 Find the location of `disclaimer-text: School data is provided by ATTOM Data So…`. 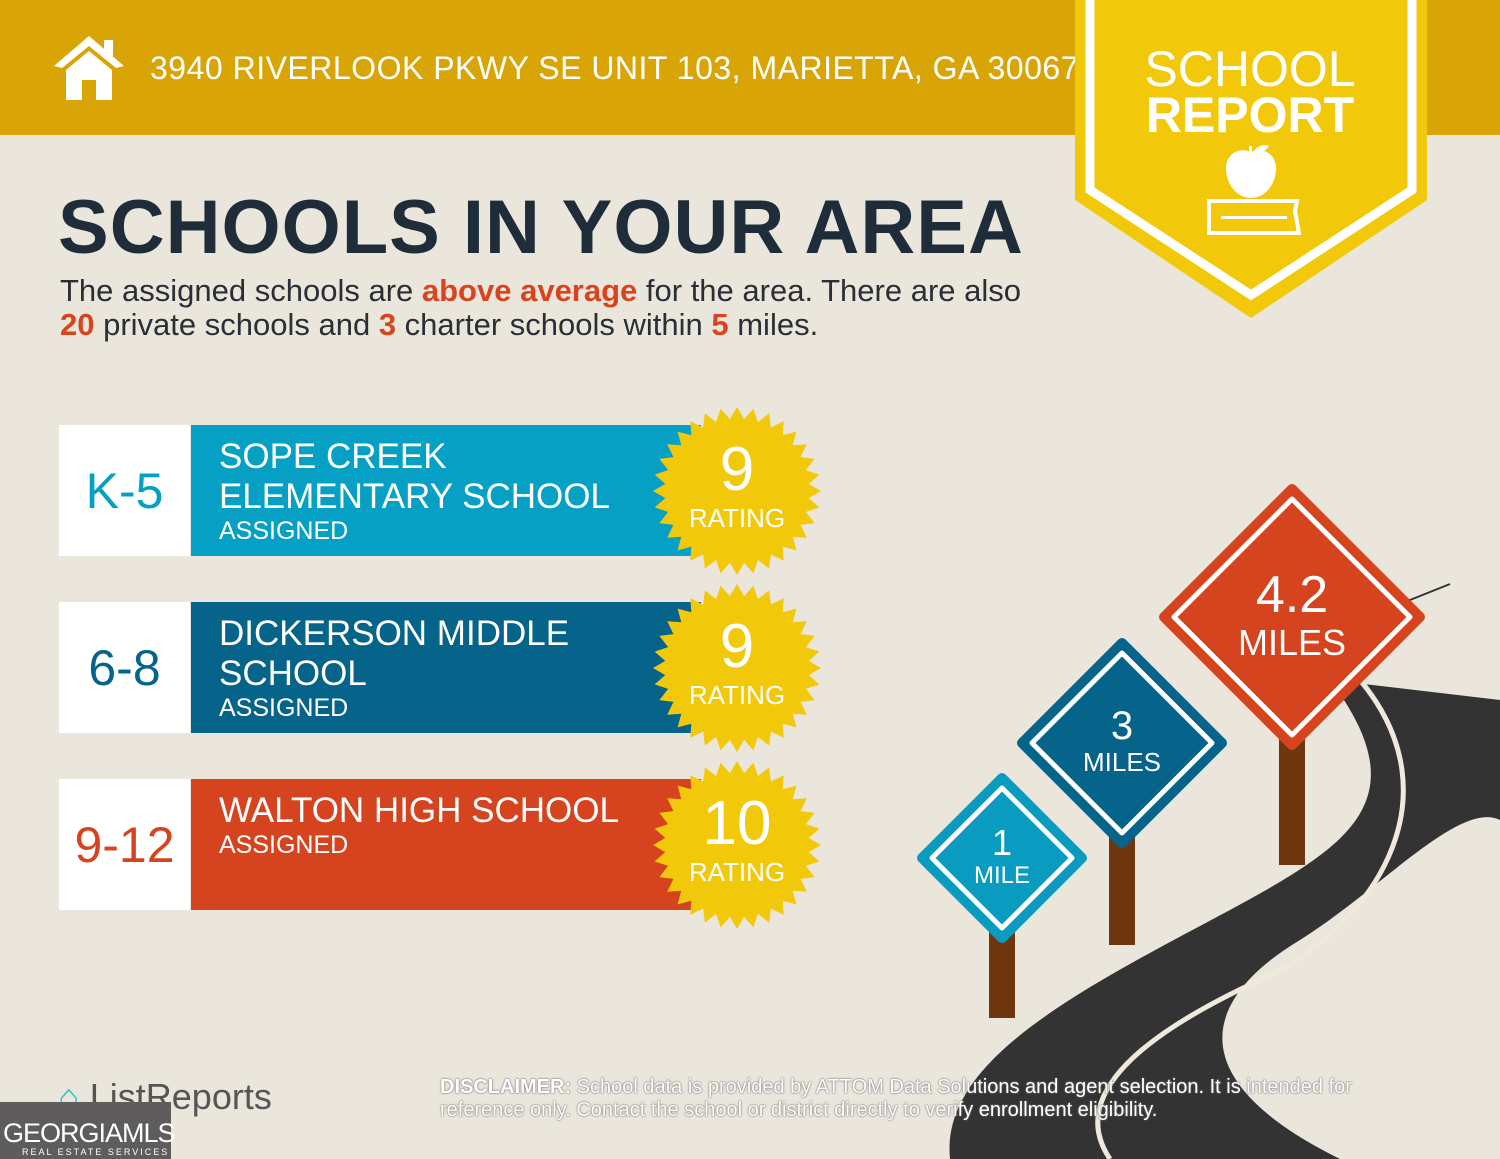

disclaimer-text: School data is provided by ATTOM Data So… is located at coordinates (896, 1098).